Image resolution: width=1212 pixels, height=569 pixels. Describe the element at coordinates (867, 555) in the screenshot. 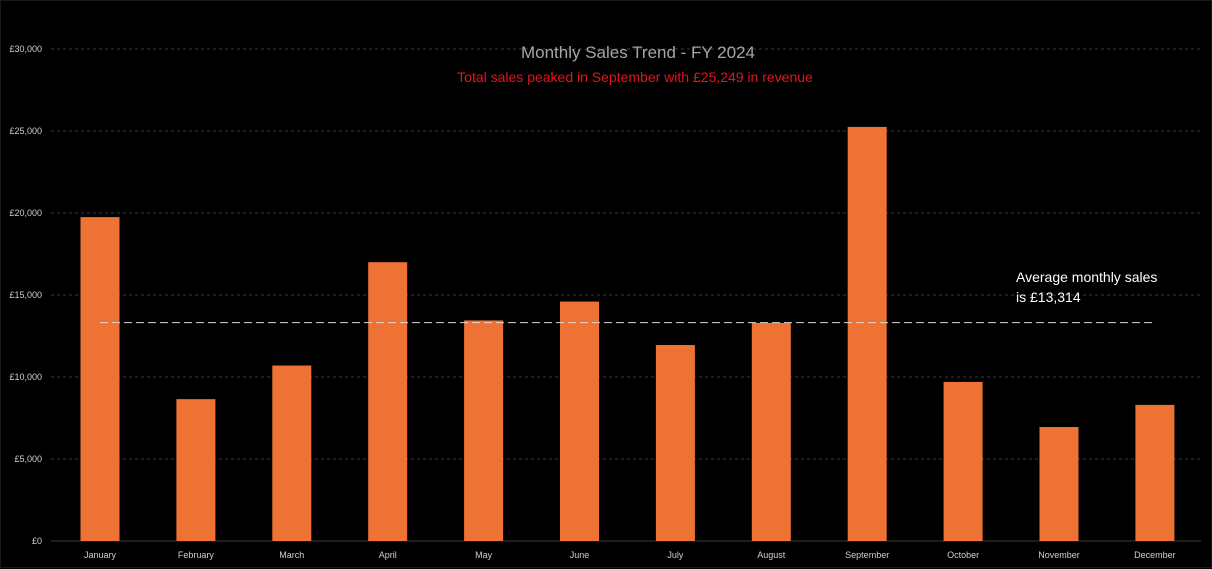

I see `x-tick-label: September` at that location.